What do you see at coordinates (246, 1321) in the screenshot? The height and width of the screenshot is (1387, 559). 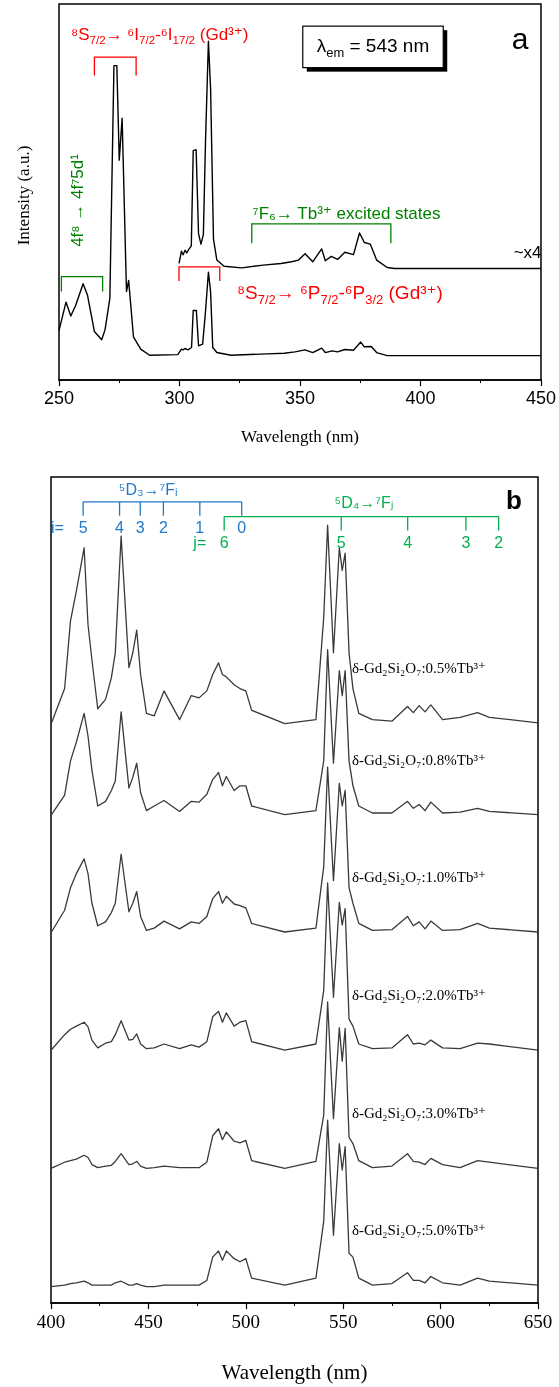 I see `x-tick-label: 500` at bounding box center [246, 1321].